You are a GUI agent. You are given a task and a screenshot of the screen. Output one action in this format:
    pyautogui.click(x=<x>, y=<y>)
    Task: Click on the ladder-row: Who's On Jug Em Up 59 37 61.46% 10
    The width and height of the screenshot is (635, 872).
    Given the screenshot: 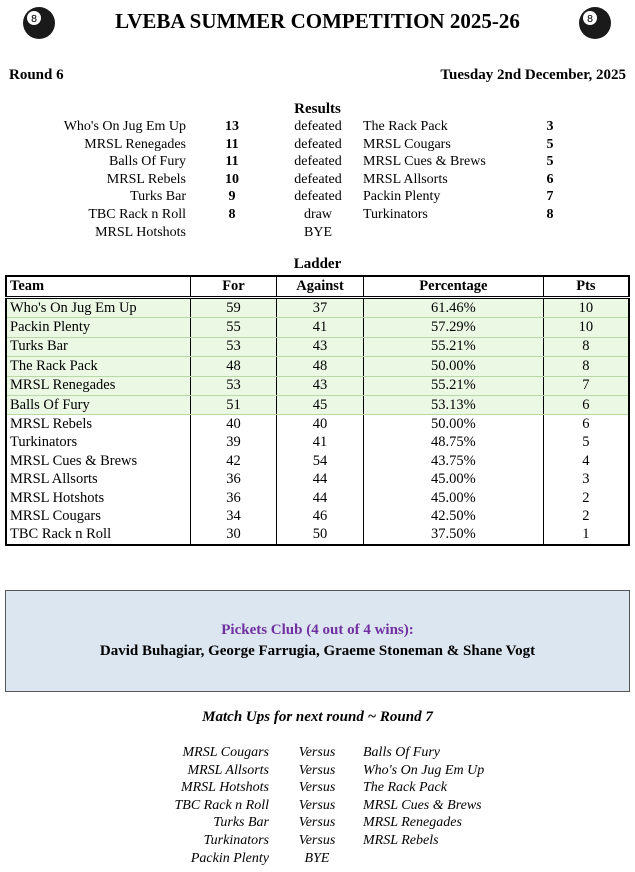 What is the action you would take?
    pyautogui.click(x=317, y=308)
    